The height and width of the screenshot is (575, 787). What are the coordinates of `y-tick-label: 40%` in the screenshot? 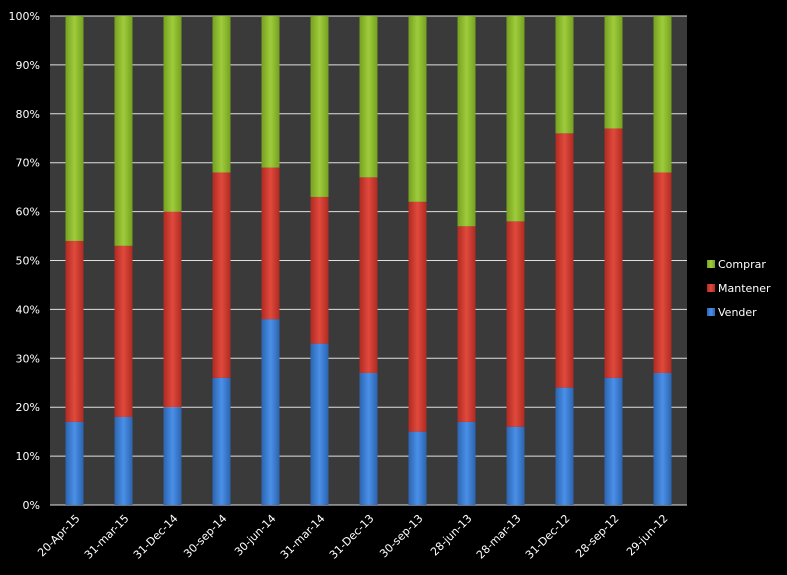 It's located at (28, 309).